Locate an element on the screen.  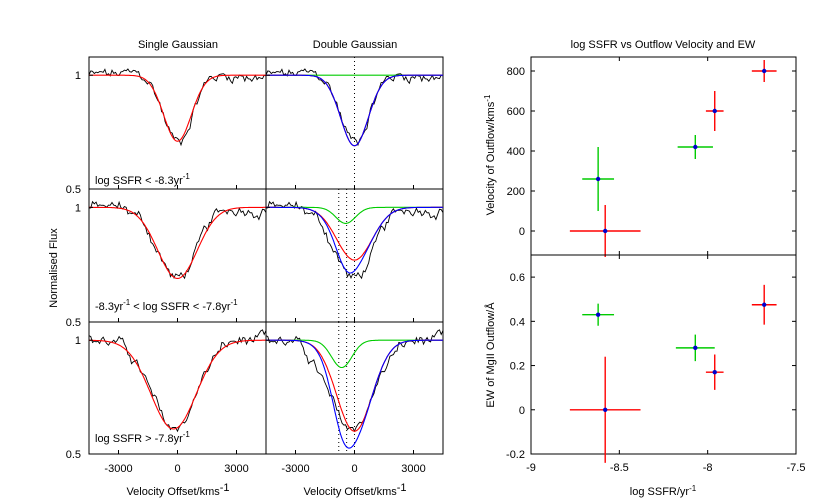
x-tick-label: -8.5 is located at coordinates (619, 468).